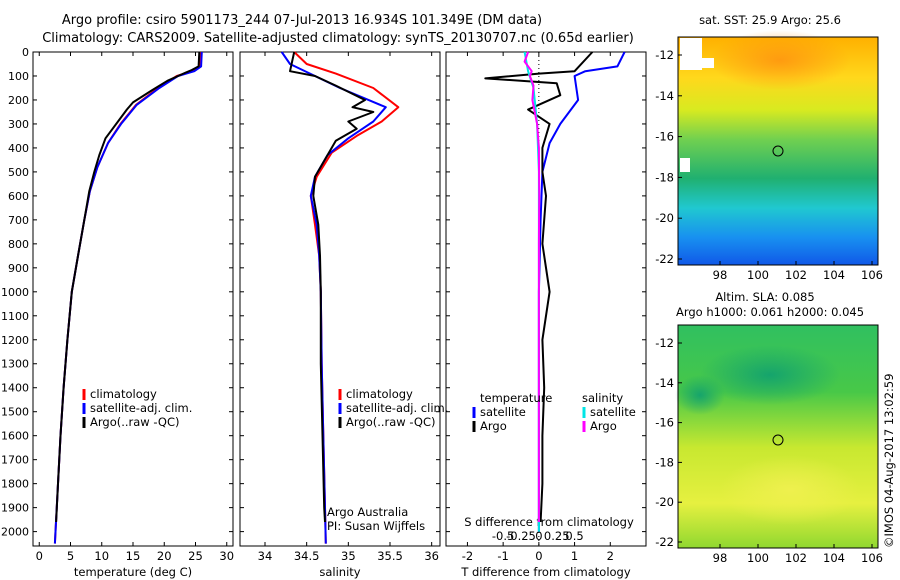 This screenshot has width=900, height=580. Describe the element at coordinates (15, 484) in the screenshot. I see `depth-tick-label: 1800` at that location.